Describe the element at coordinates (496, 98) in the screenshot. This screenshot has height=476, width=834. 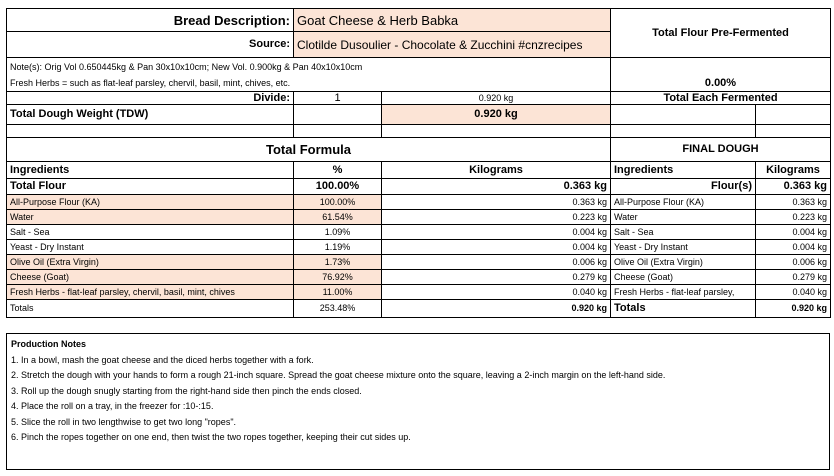
I see `divide-weight: 0.920 kg` at that location.